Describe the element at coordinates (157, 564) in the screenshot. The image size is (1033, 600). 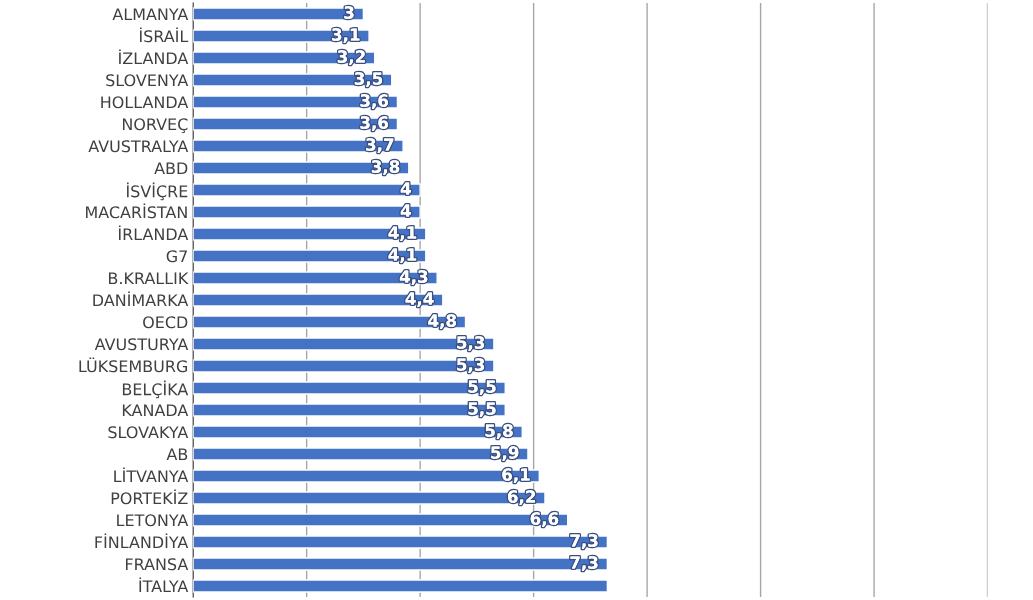
I see `y-tick-label: FRANSA` at that location.